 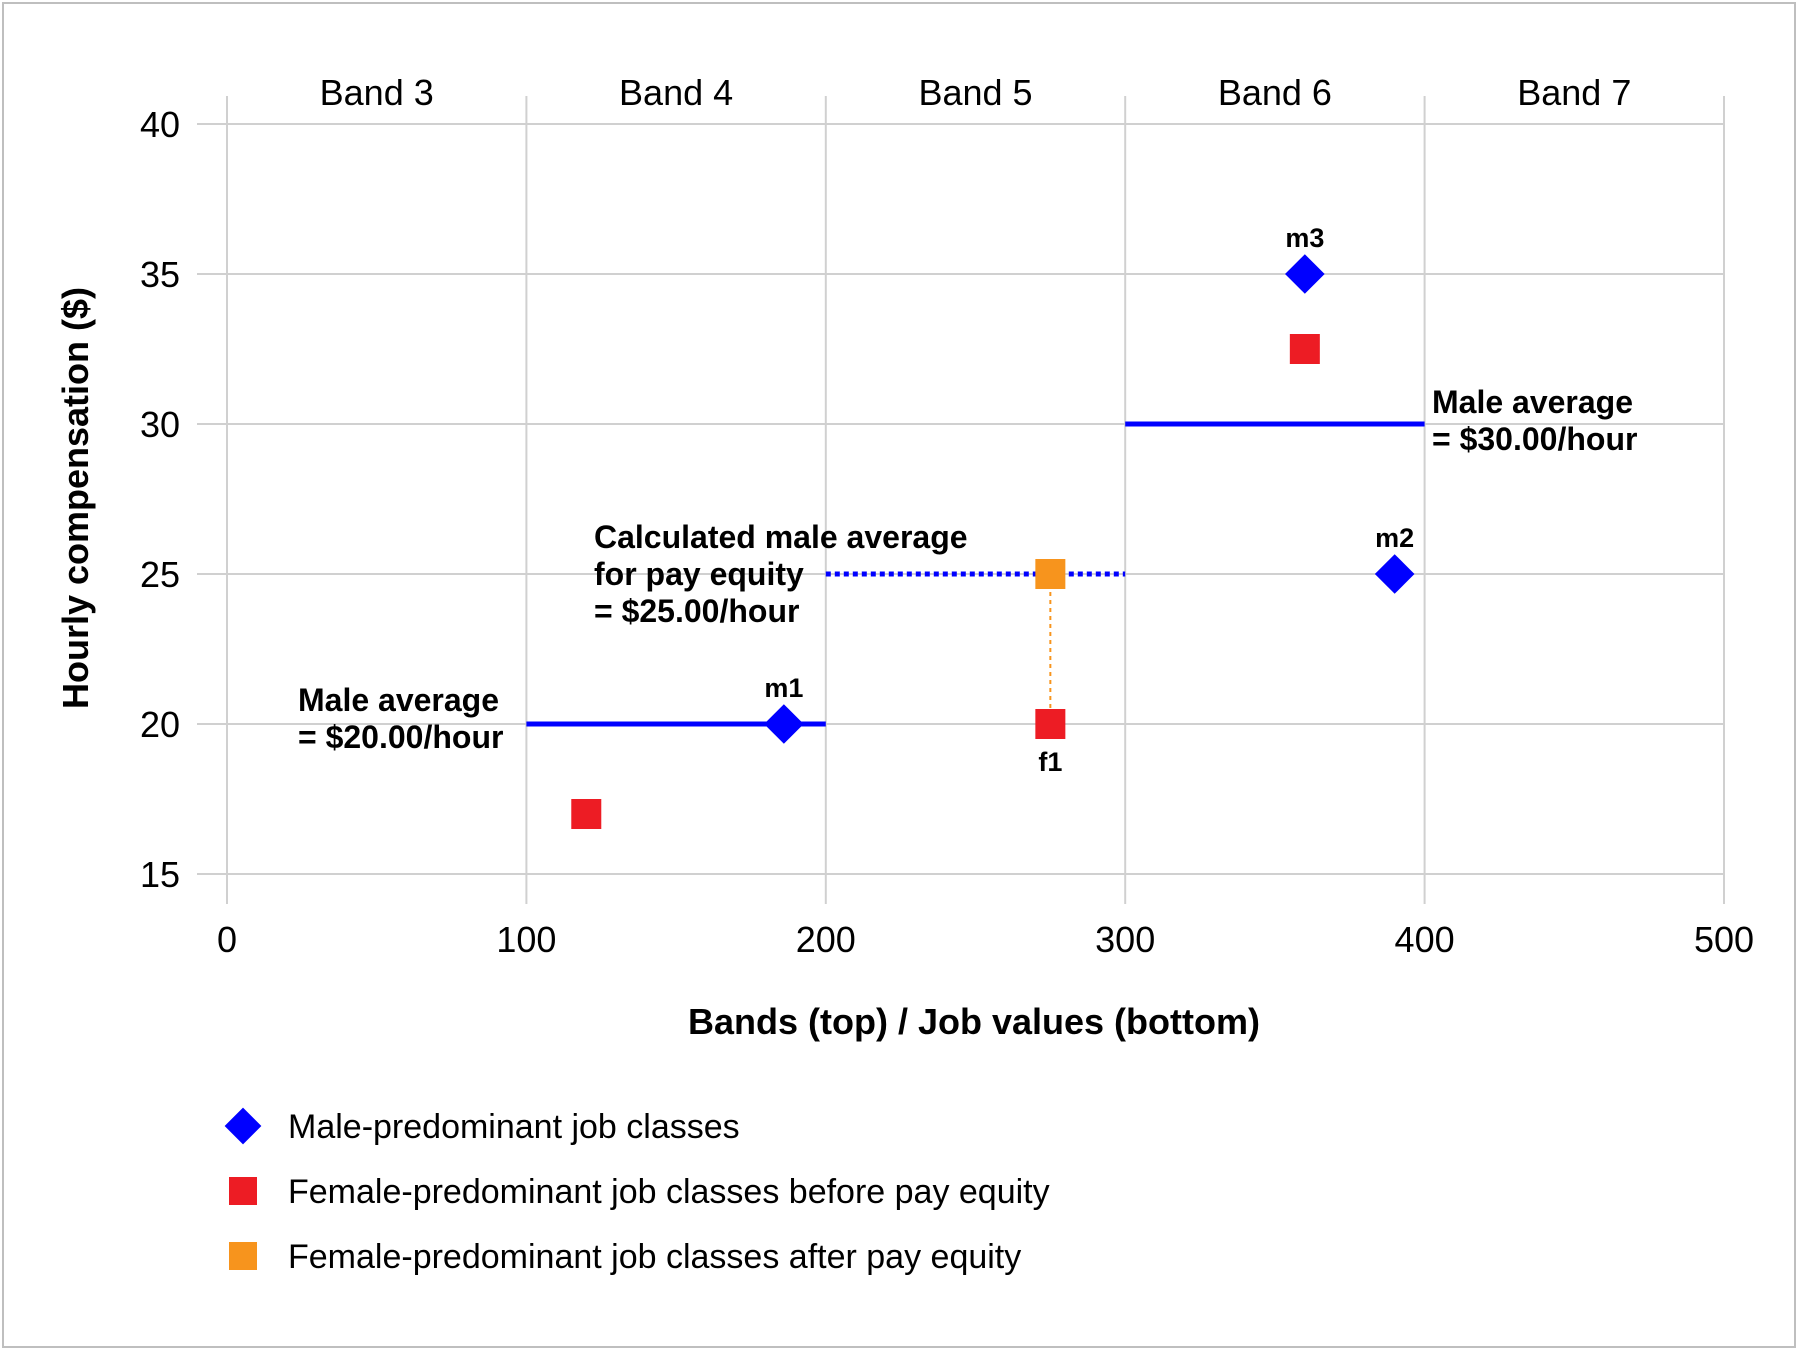 I want to click on y-tick-label: 30, so click(x=160, y=424).